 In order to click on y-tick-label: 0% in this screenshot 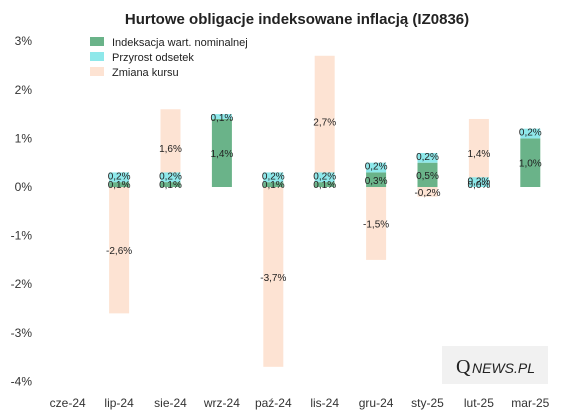, I will do `click(24, 187)`.